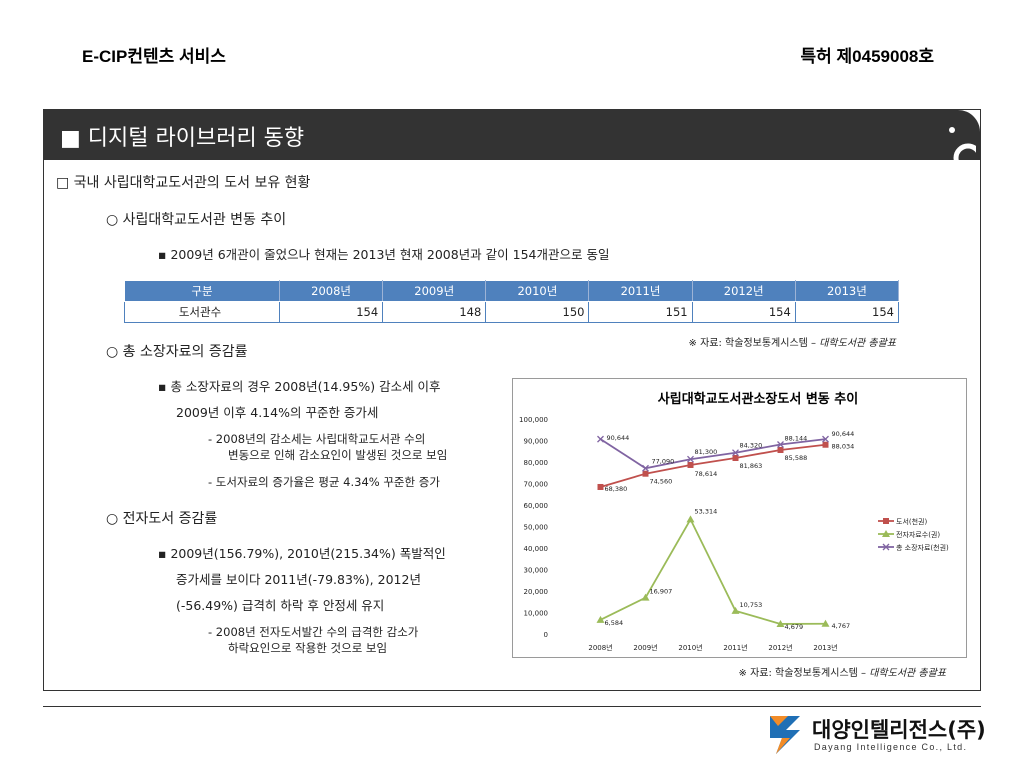 The image size is (1024, 768). What do you see at coordinates (600, 647) in the screenshot?
I see `x-tick-label: 2008년` at bounding box center [600, 647].